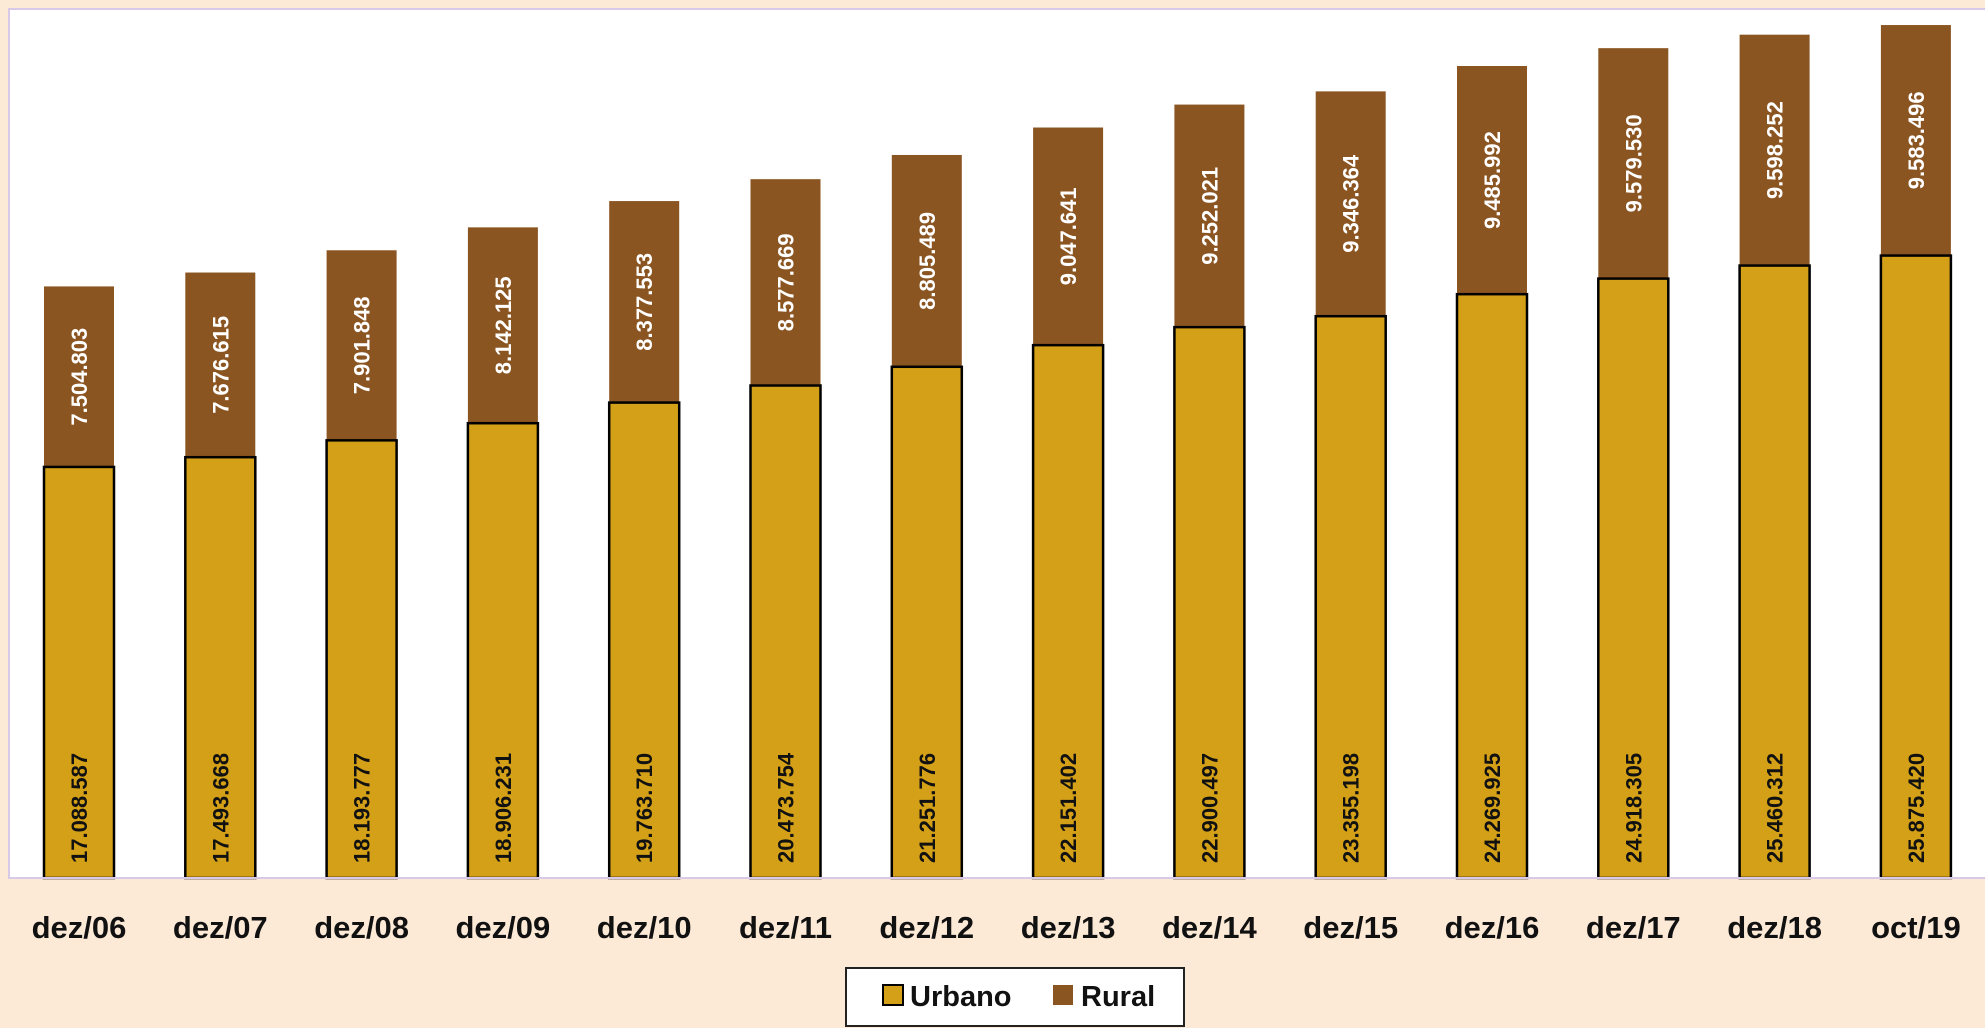  I want to click on data-label-rural-dez-10: 8.377.553, so click(644, 302).